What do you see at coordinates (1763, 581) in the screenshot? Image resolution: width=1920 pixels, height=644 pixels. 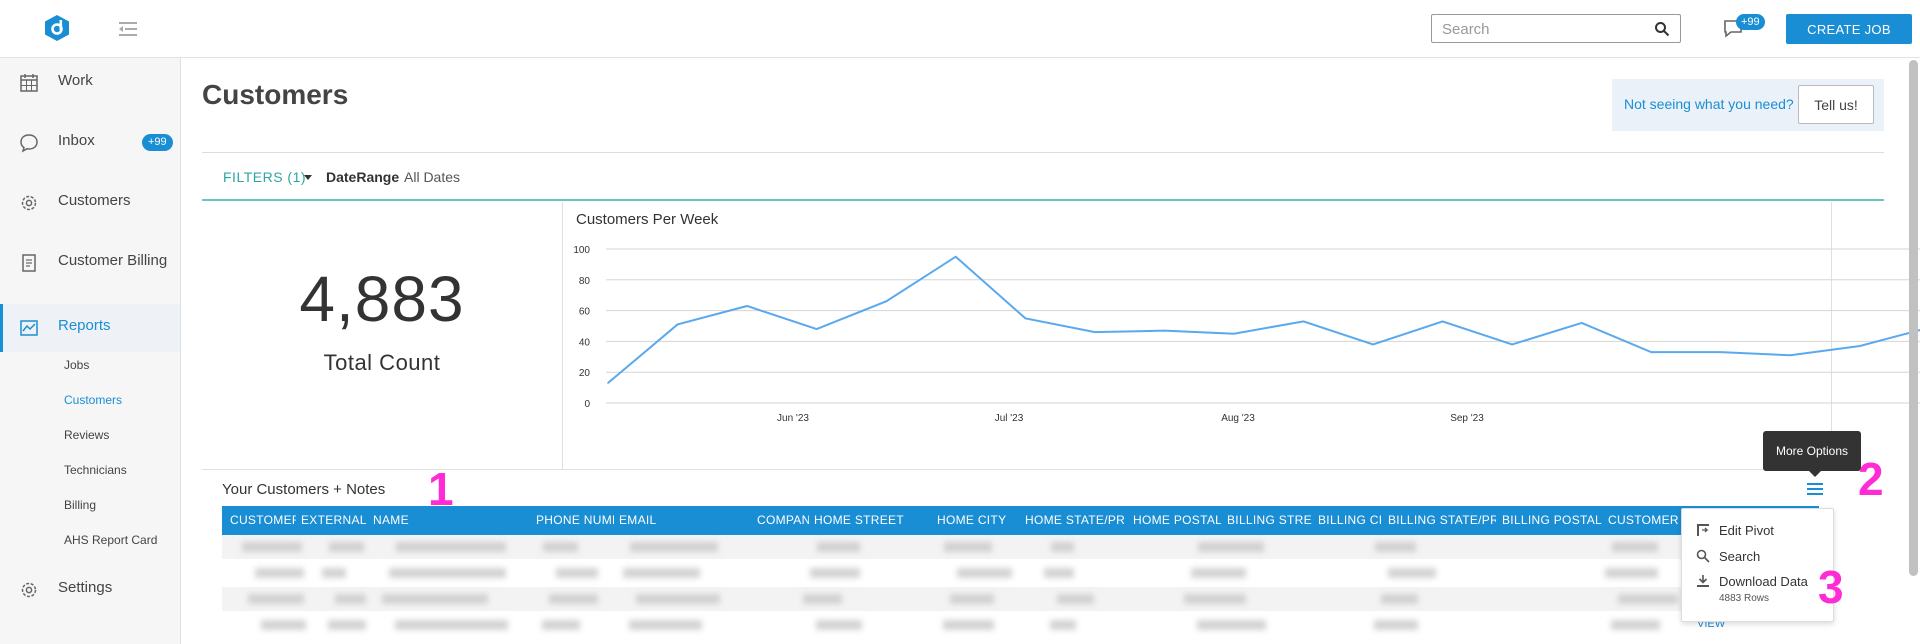 I see `menu-item-label: Download Data` at bounding box center [1763, 581].